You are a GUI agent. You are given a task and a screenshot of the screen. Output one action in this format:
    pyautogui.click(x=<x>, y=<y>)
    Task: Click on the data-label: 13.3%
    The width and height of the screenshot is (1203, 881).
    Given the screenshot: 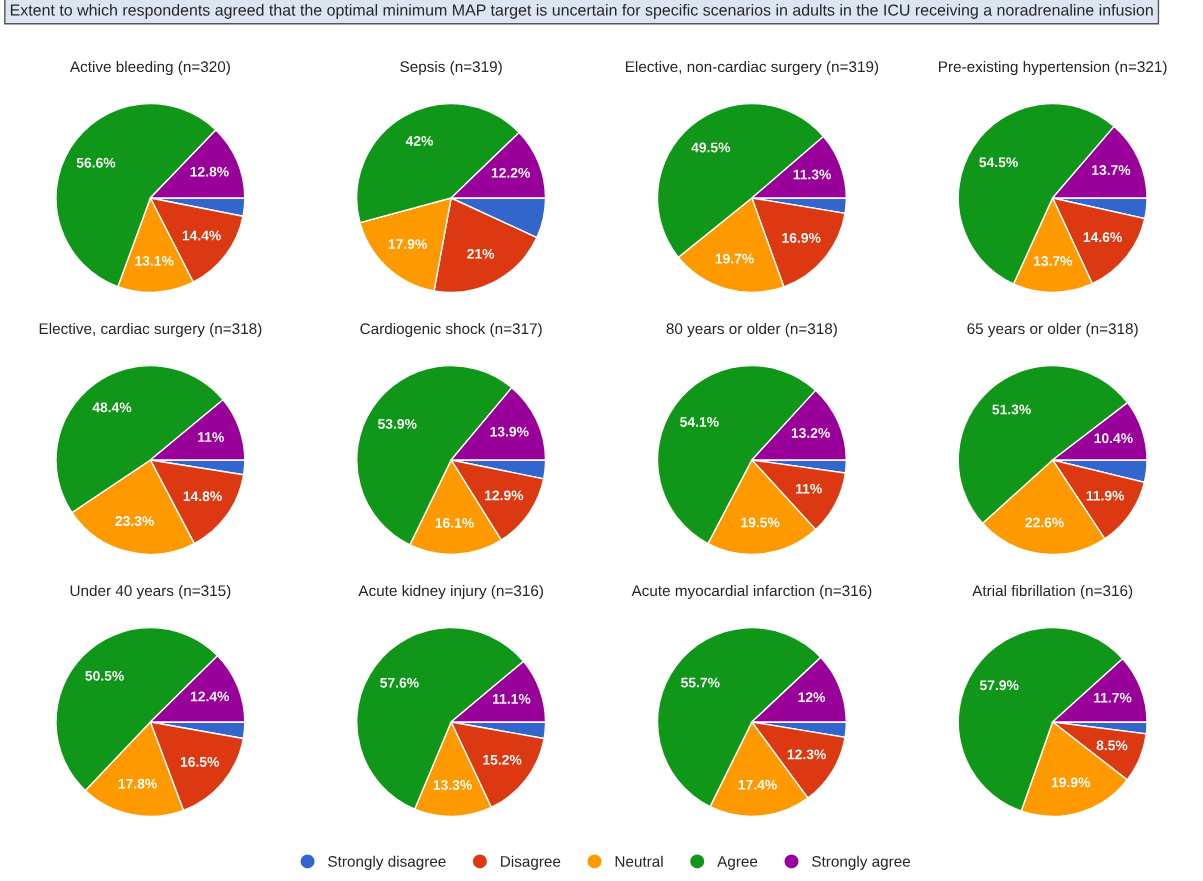 What is the action you would take?
    pyautogui.click(x=452, y=785)
    